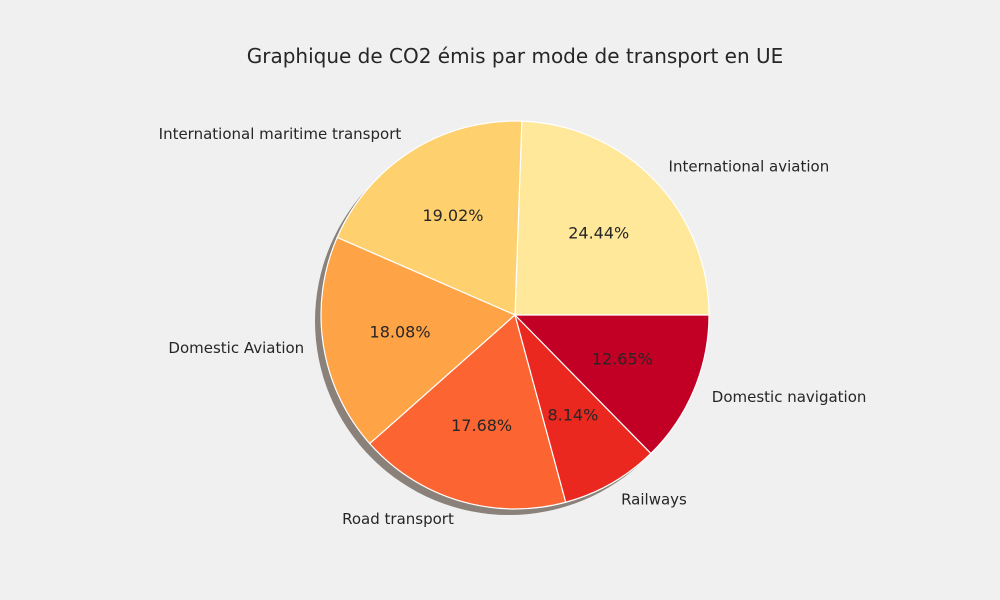 The image size is (1000, 600). Describe the element at coordinates (789, 397) in the screenshot. I see `slice-label-domestic-navigation: Domestic navigation` at that location.